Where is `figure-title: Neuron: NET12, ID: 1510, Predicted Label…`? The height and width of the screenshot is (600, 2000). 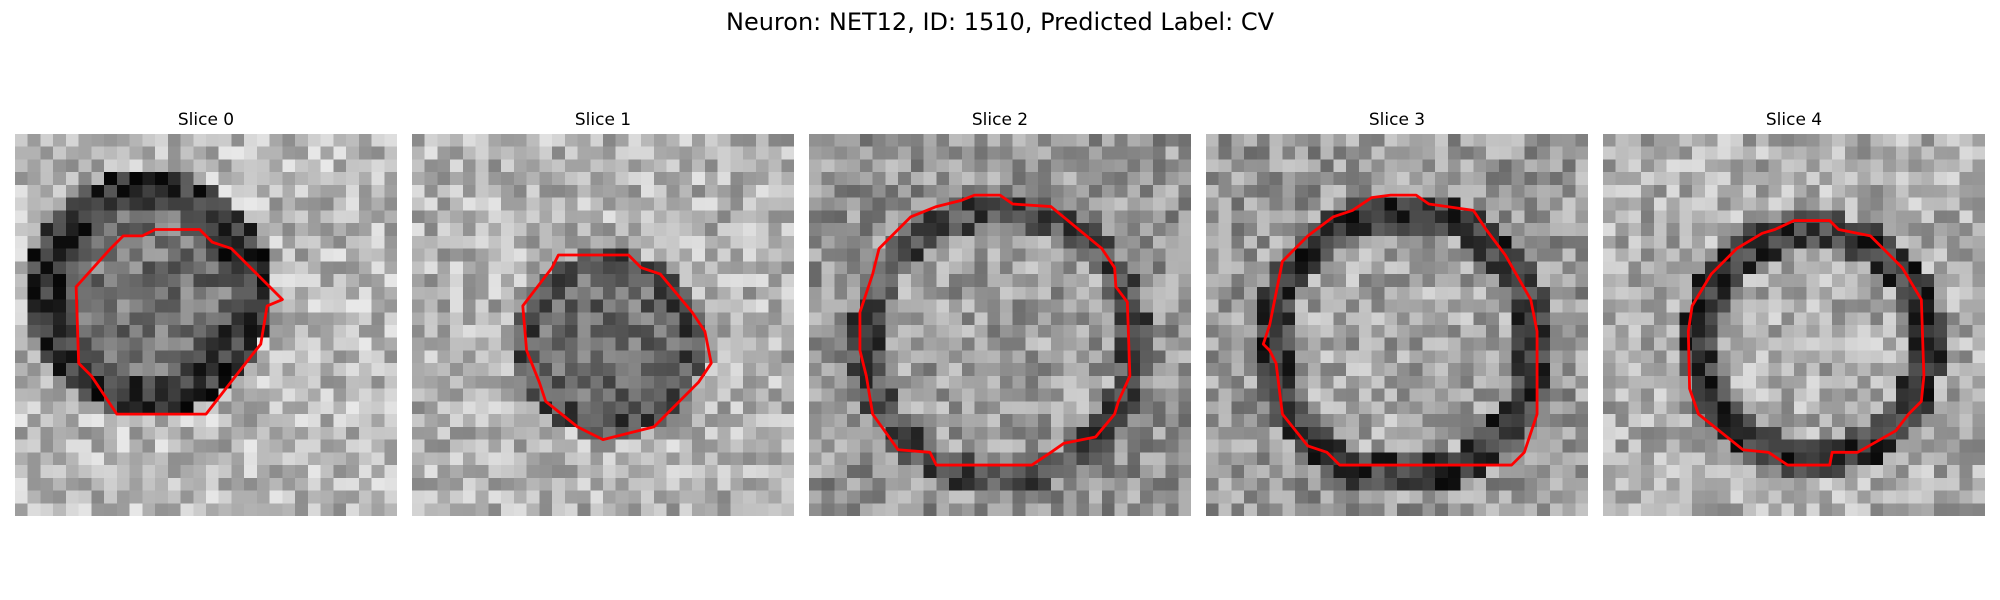
figure-title: Neuron: NET12, ID: 1510, Predicted Label… is located at coordinates (1000, 22).